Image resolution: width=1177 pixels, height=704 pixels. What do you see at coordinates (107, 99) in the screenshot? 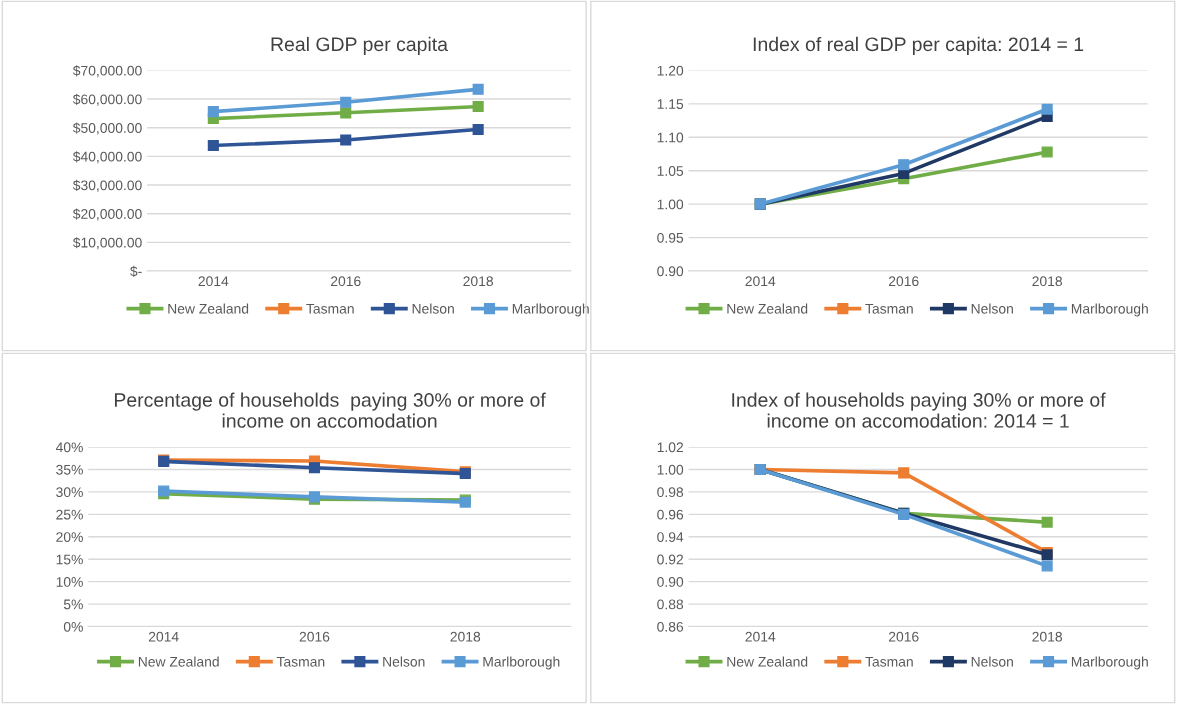
I see `y-tick-label: $60,000.00` at bounding box center [107, 99].